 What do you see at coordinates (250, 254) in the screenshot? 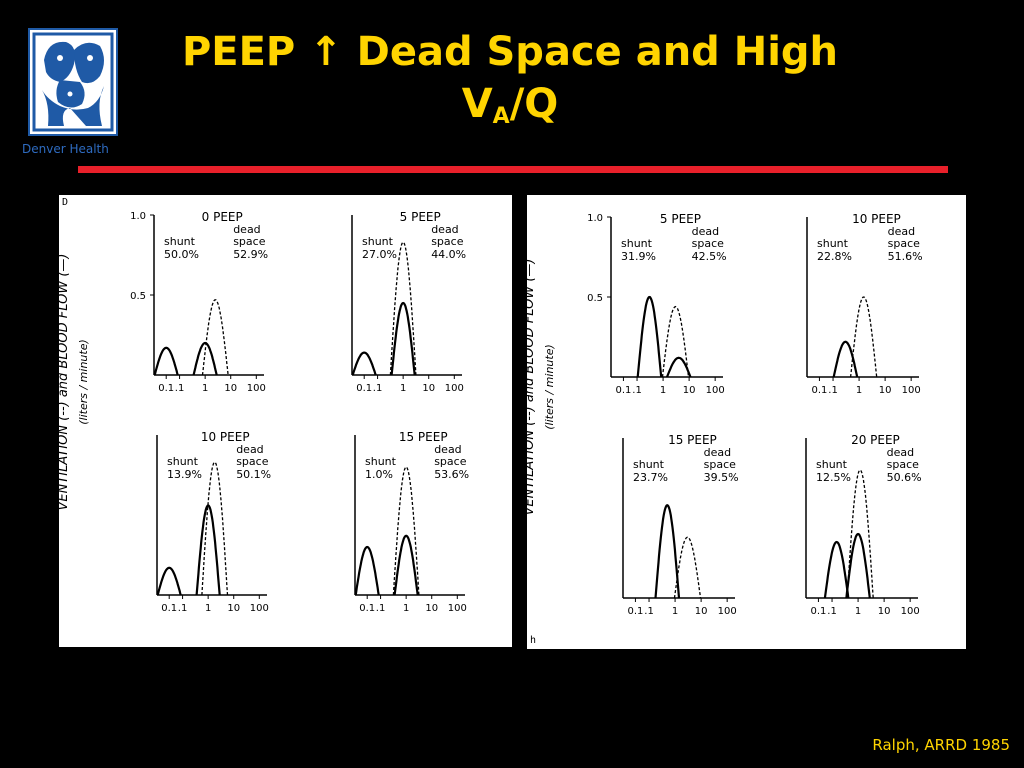
I see `dead-space-value: 52.9%` at bounding box center [250, 254].